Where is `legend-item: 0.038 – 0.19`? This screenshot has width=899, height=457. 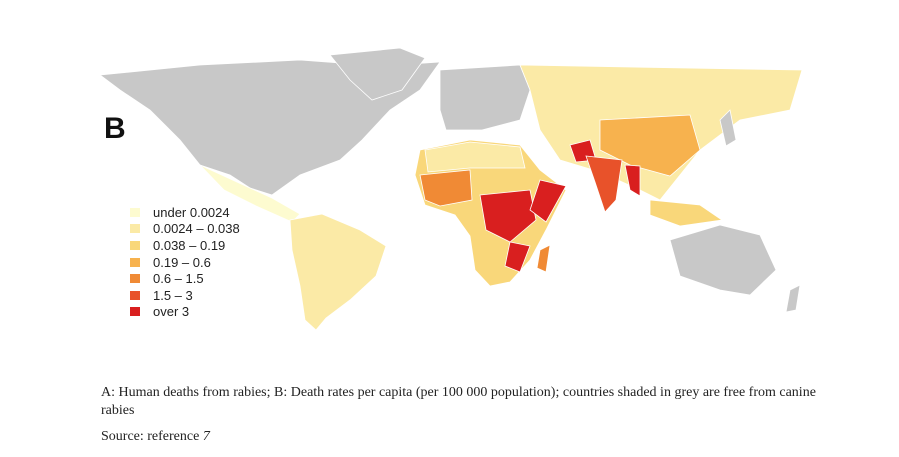
legend-item: 0.038 – 0.19 is located at coordinates (185, 245).